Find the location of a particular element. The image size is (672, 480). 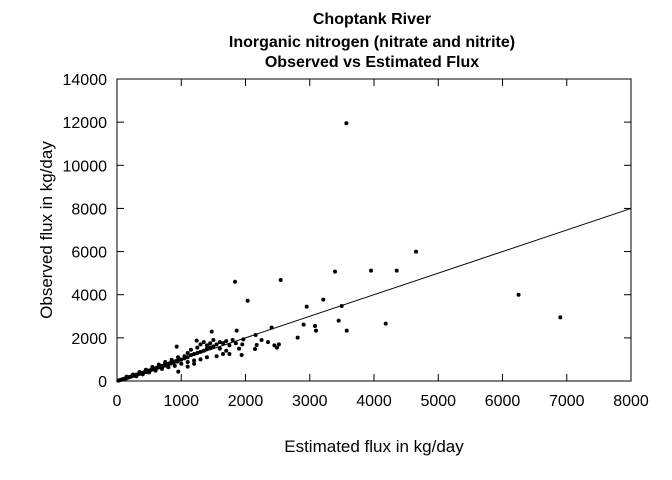

x-tick-label: 7000 is located at coordinates (567, 401).